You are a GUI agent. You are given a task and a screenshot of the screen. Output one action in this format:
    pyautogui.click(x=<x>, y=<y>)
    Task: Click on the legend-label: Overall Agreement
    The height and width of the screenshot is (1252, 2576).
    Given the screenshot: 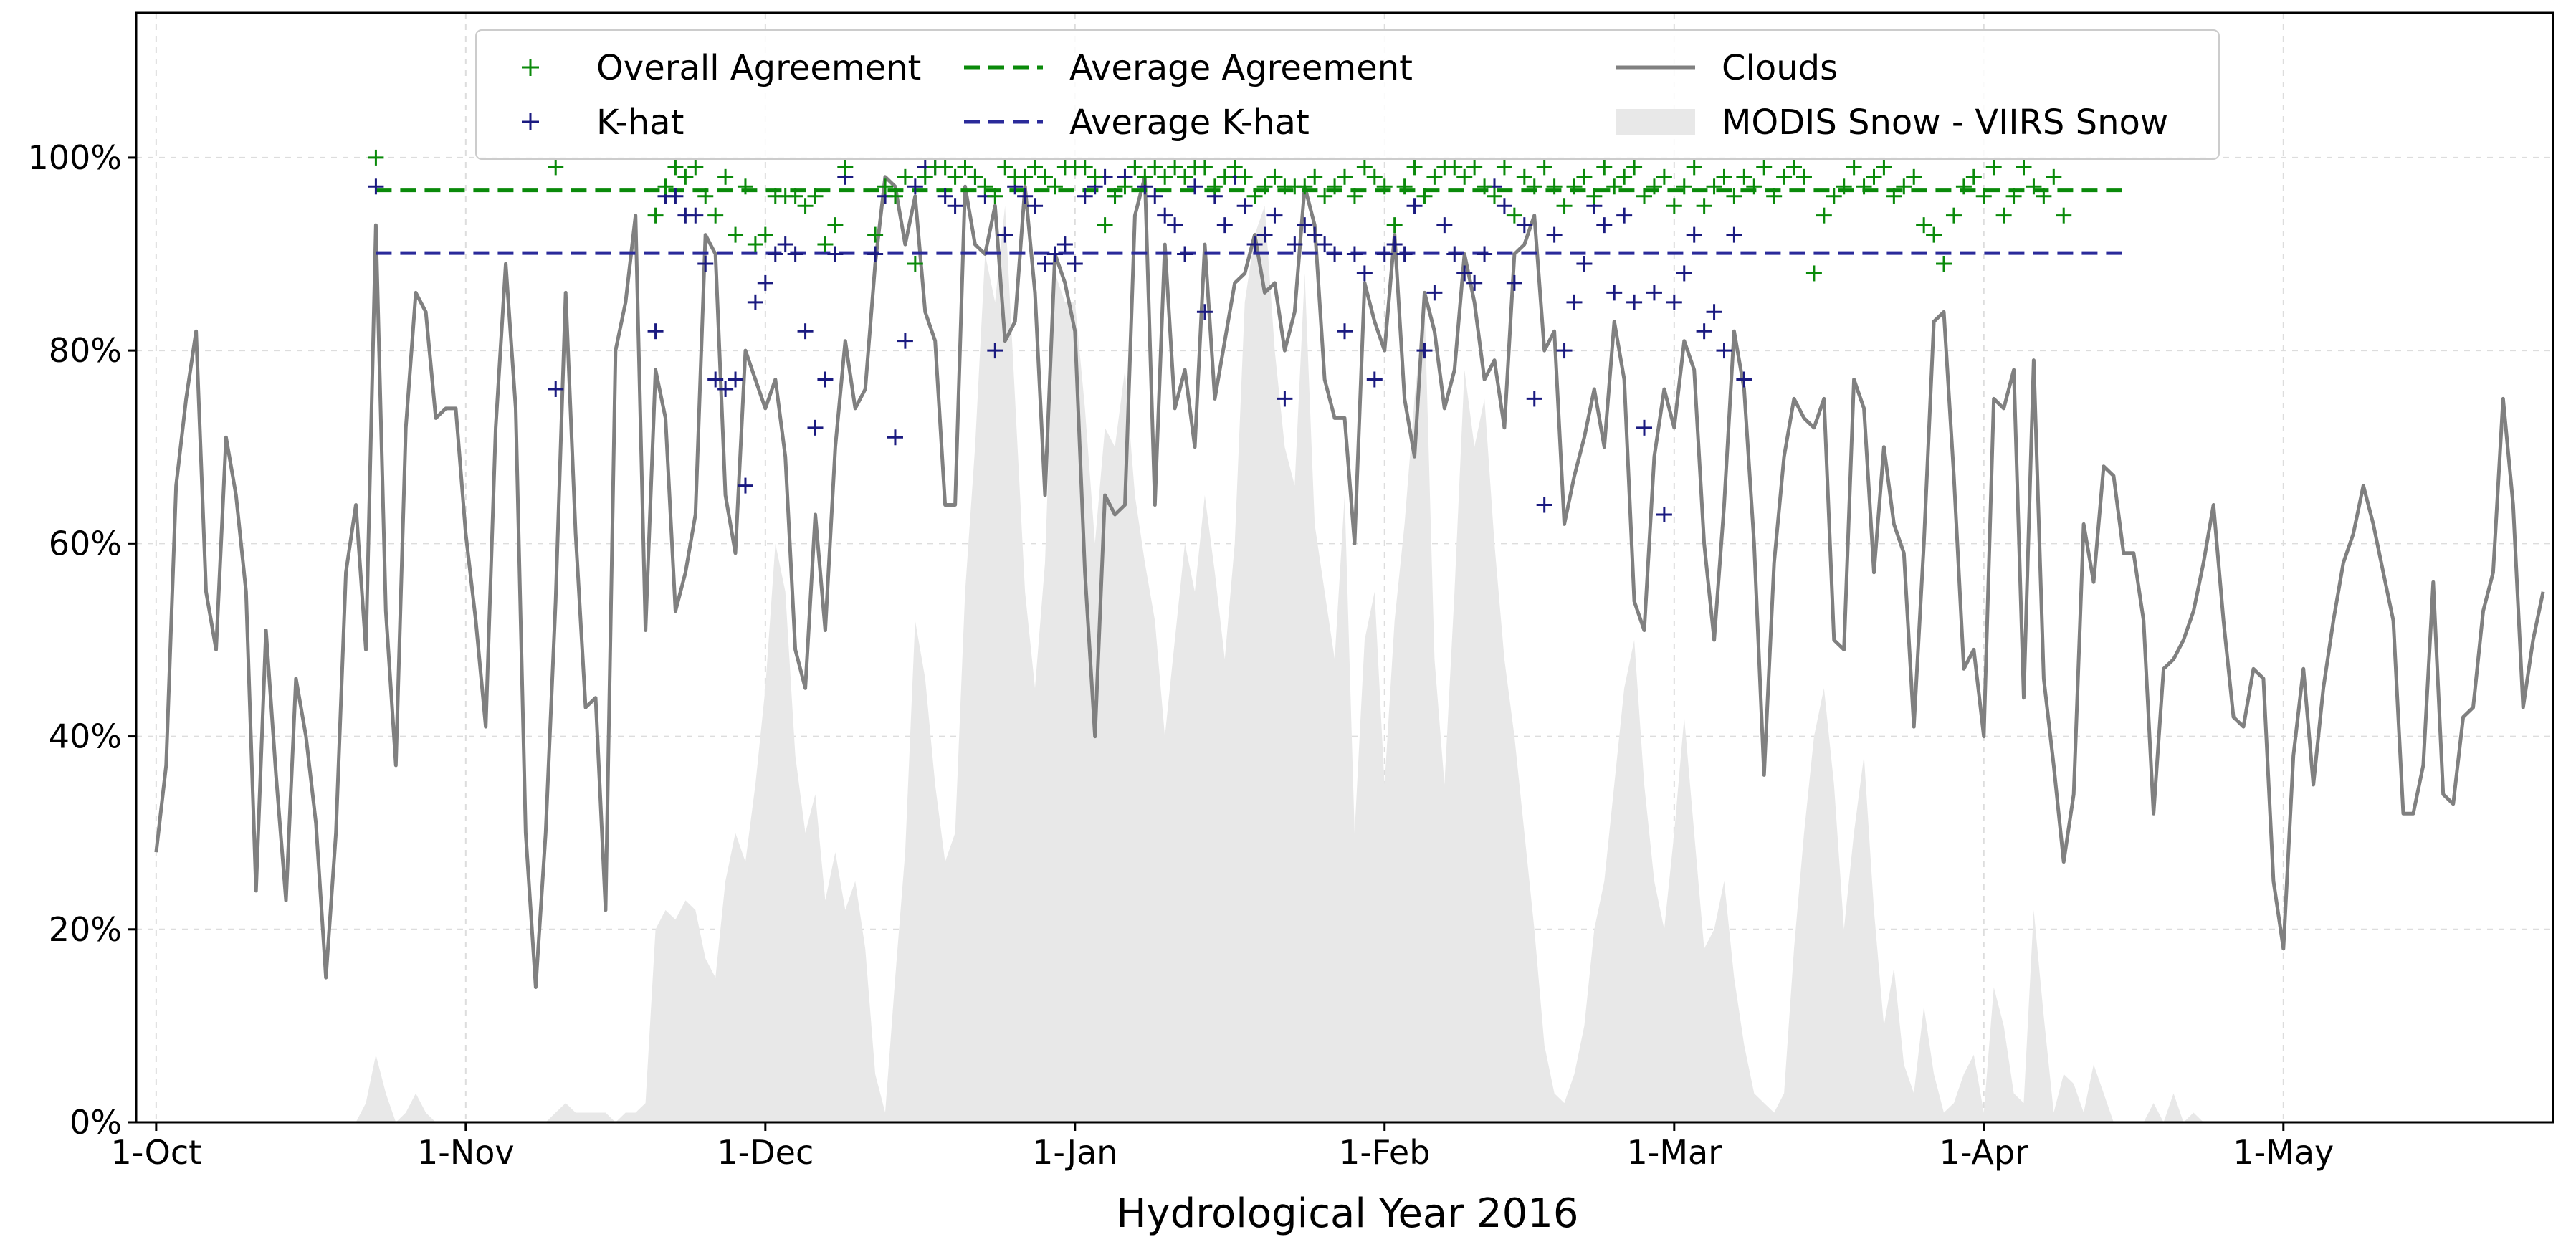 What is the action you would take?
    pyautogui.click(x=758, y=68)
    